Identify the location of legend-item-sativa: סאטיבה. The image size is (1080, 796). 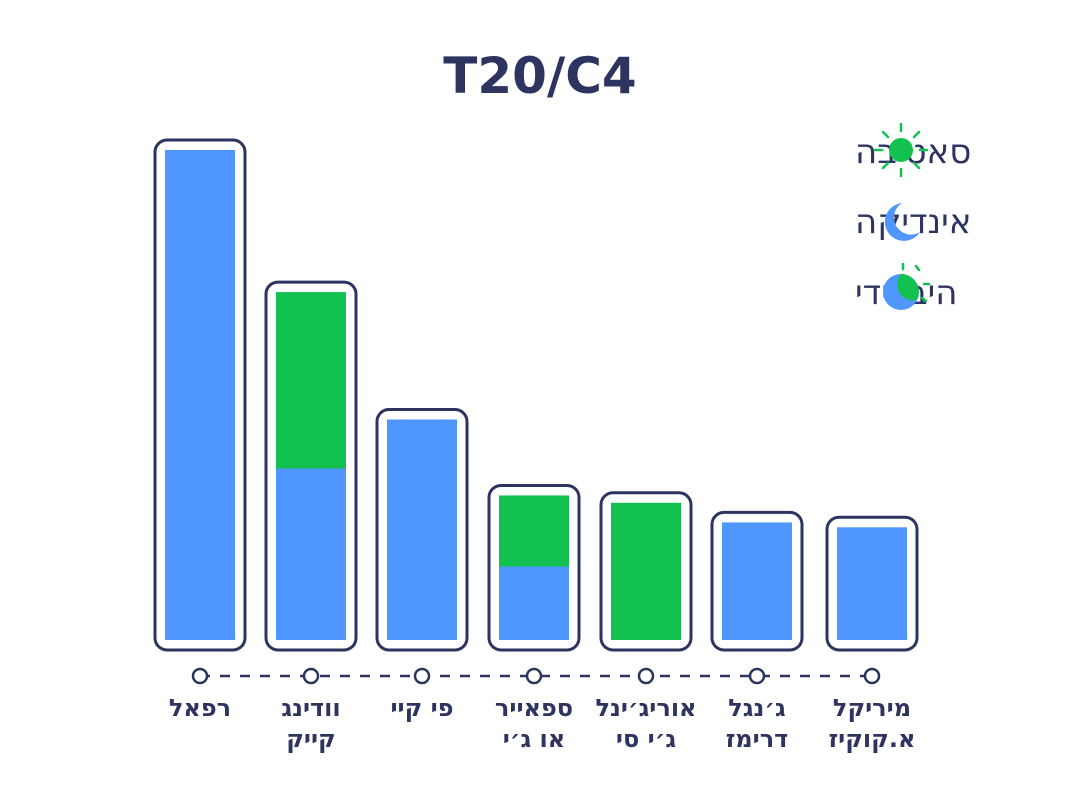
(913, 150).